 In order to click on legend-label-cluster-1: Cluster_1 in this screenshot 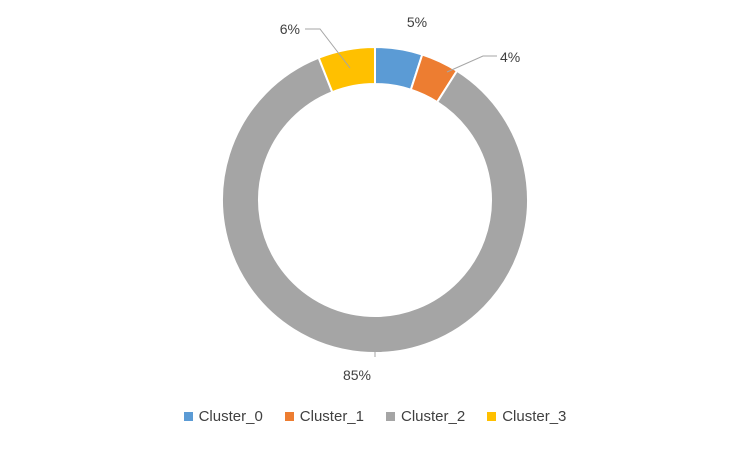, I will do `click(331, 416)`.